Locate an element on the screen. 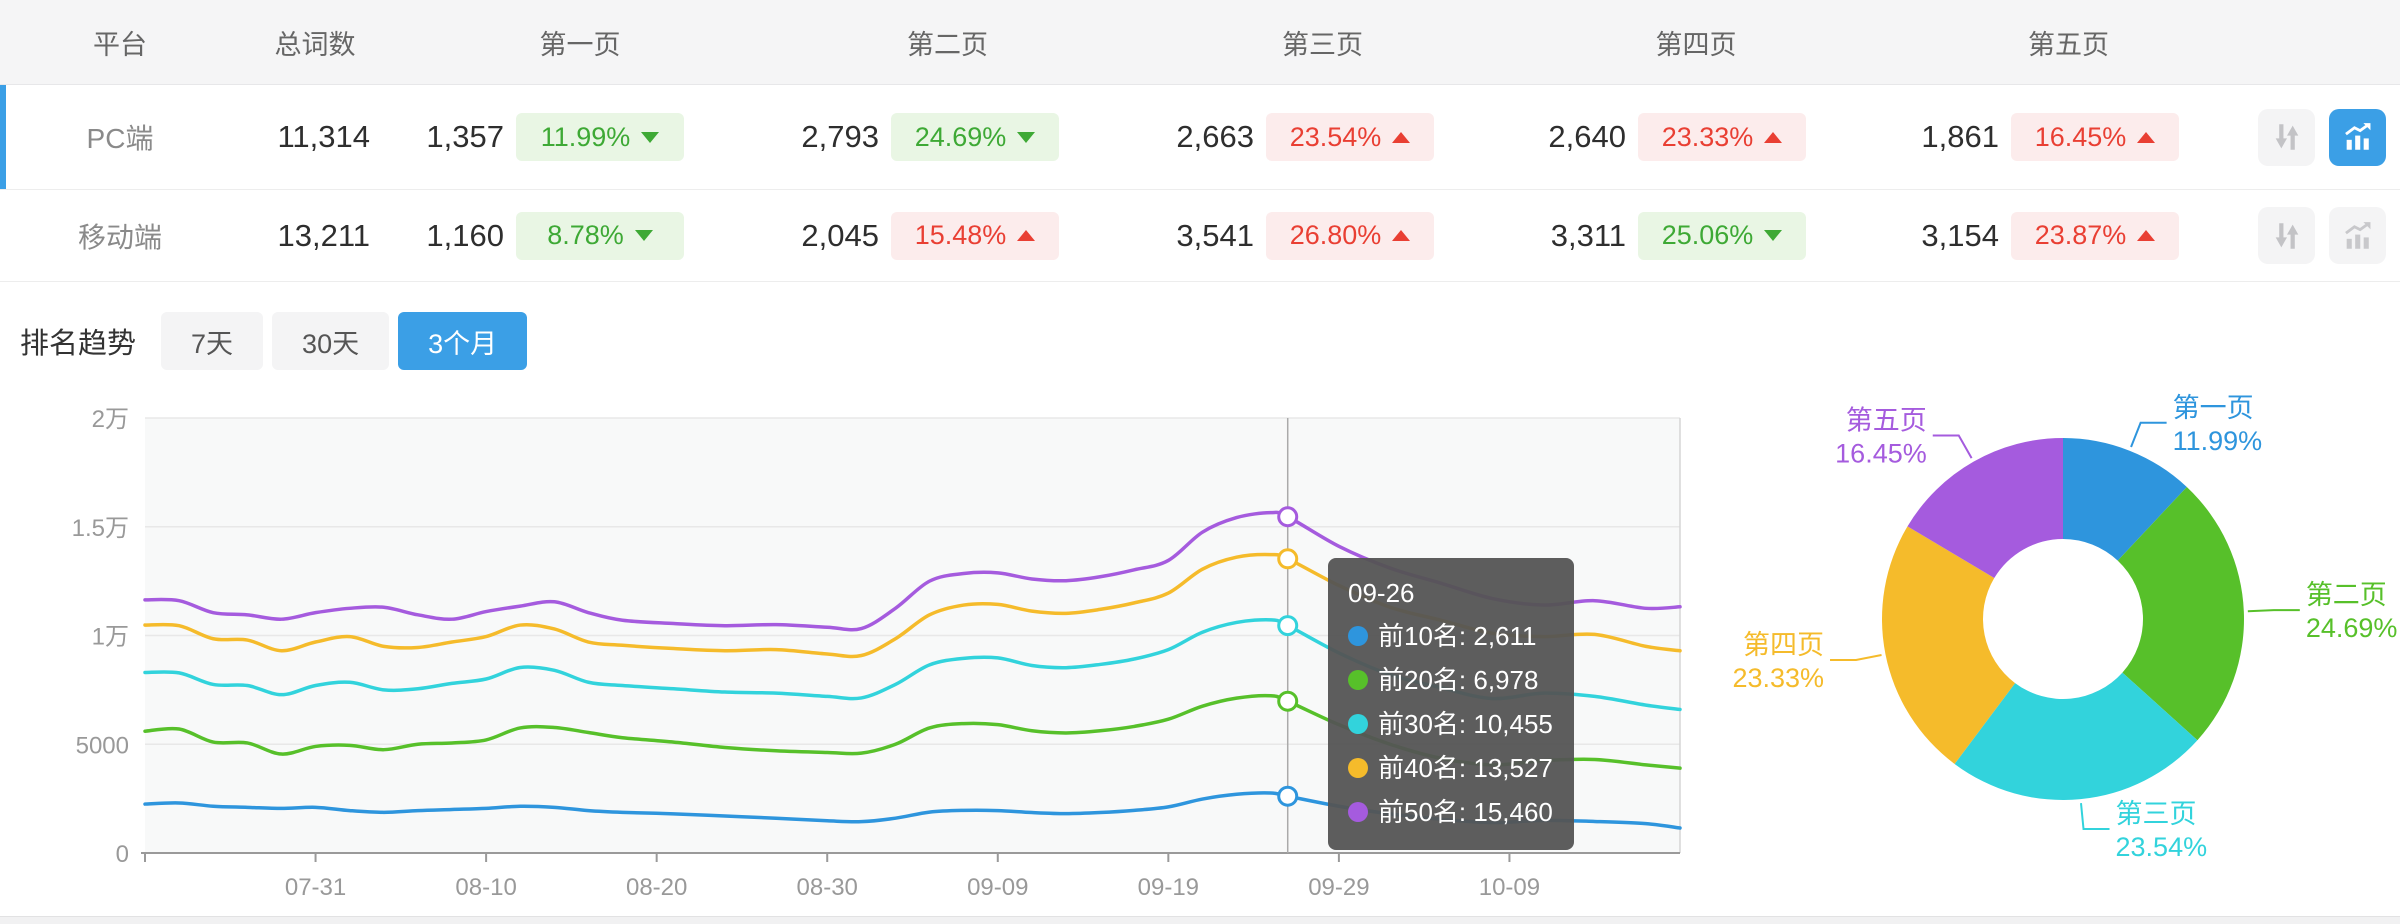 The height and width of the screenshot is (924, 2400). svg-text: 第二页 is located at coordinates (2346, 595).